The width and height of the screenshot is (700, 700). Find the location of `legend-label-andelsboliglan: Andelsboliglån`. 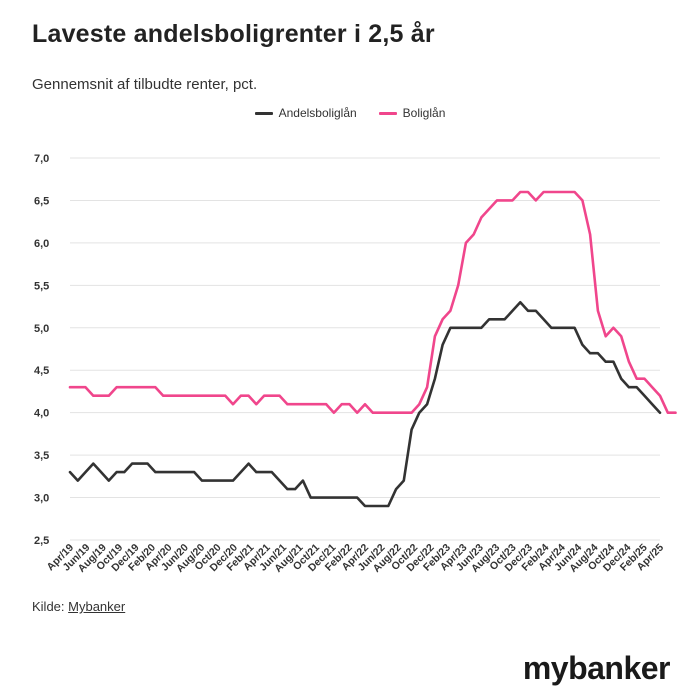

legend-label-andelsboliglan: Andelsboliglån is located at coordinates (317, 113).